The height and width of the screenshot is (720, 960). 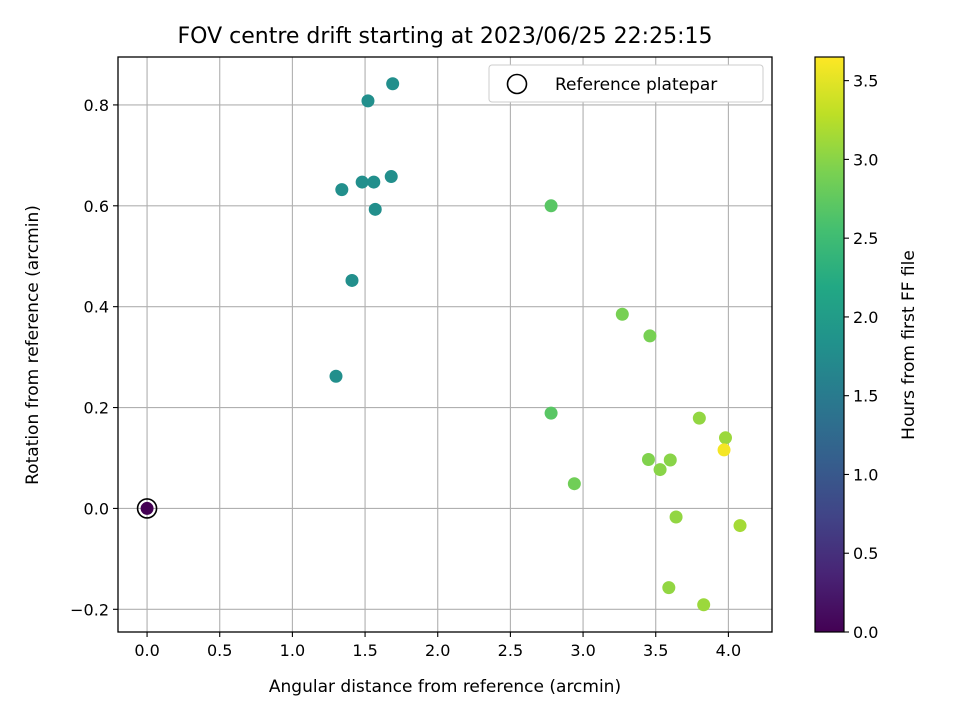 I want to click on x-tick-label: 1.0, so click(x=292, y=650).